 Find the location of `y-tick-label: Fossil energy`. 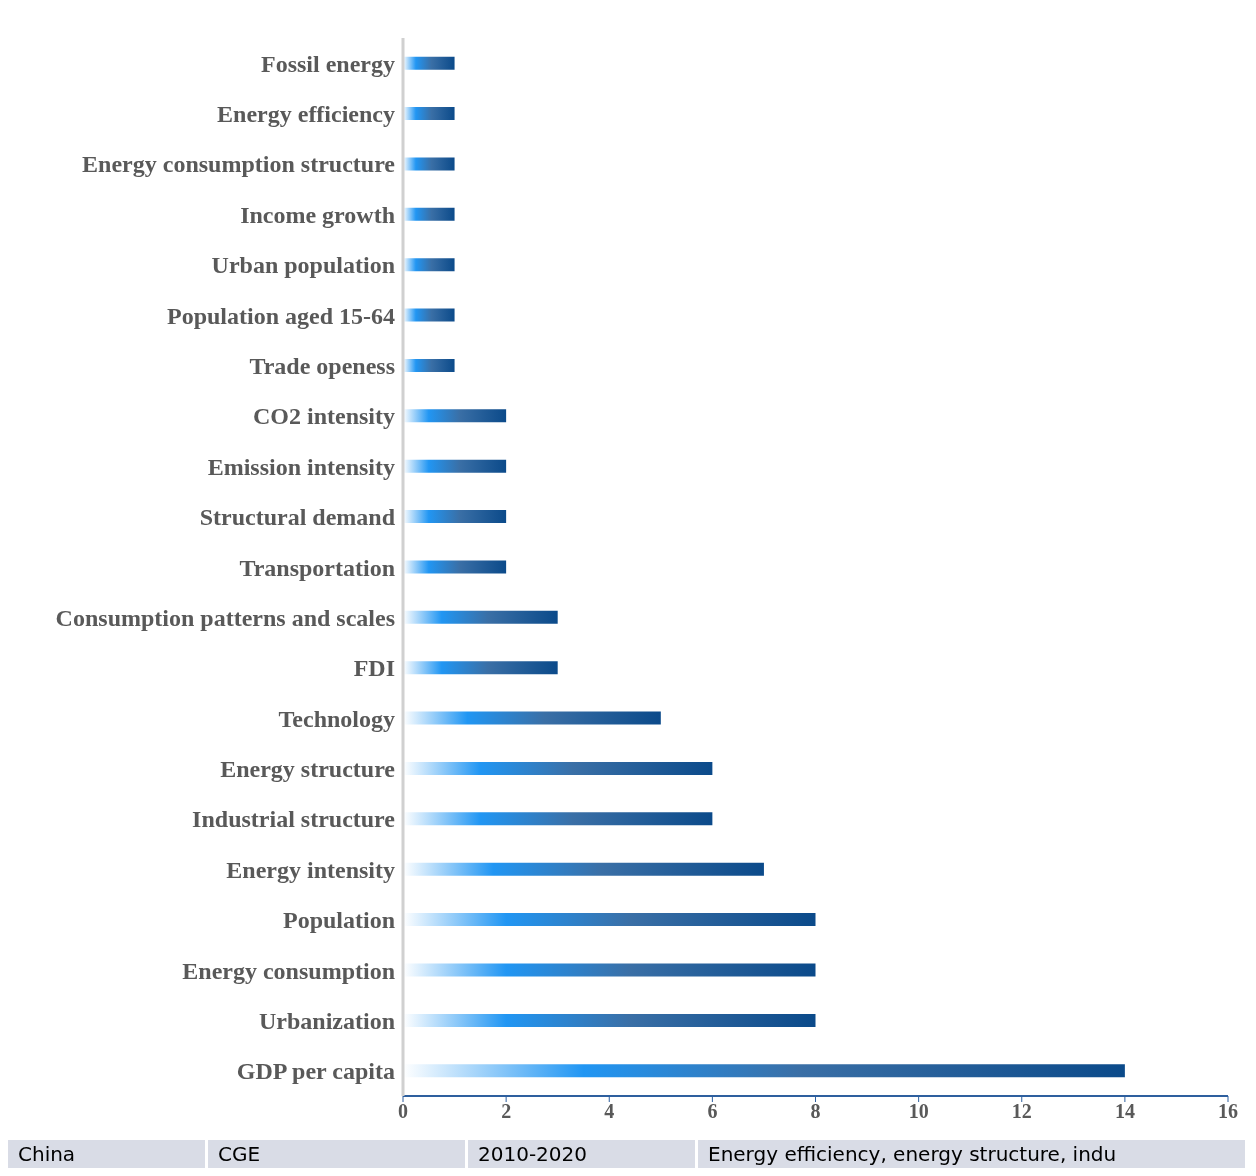

y-tick-label: Fossil energy is located at coordinates (328, 63).